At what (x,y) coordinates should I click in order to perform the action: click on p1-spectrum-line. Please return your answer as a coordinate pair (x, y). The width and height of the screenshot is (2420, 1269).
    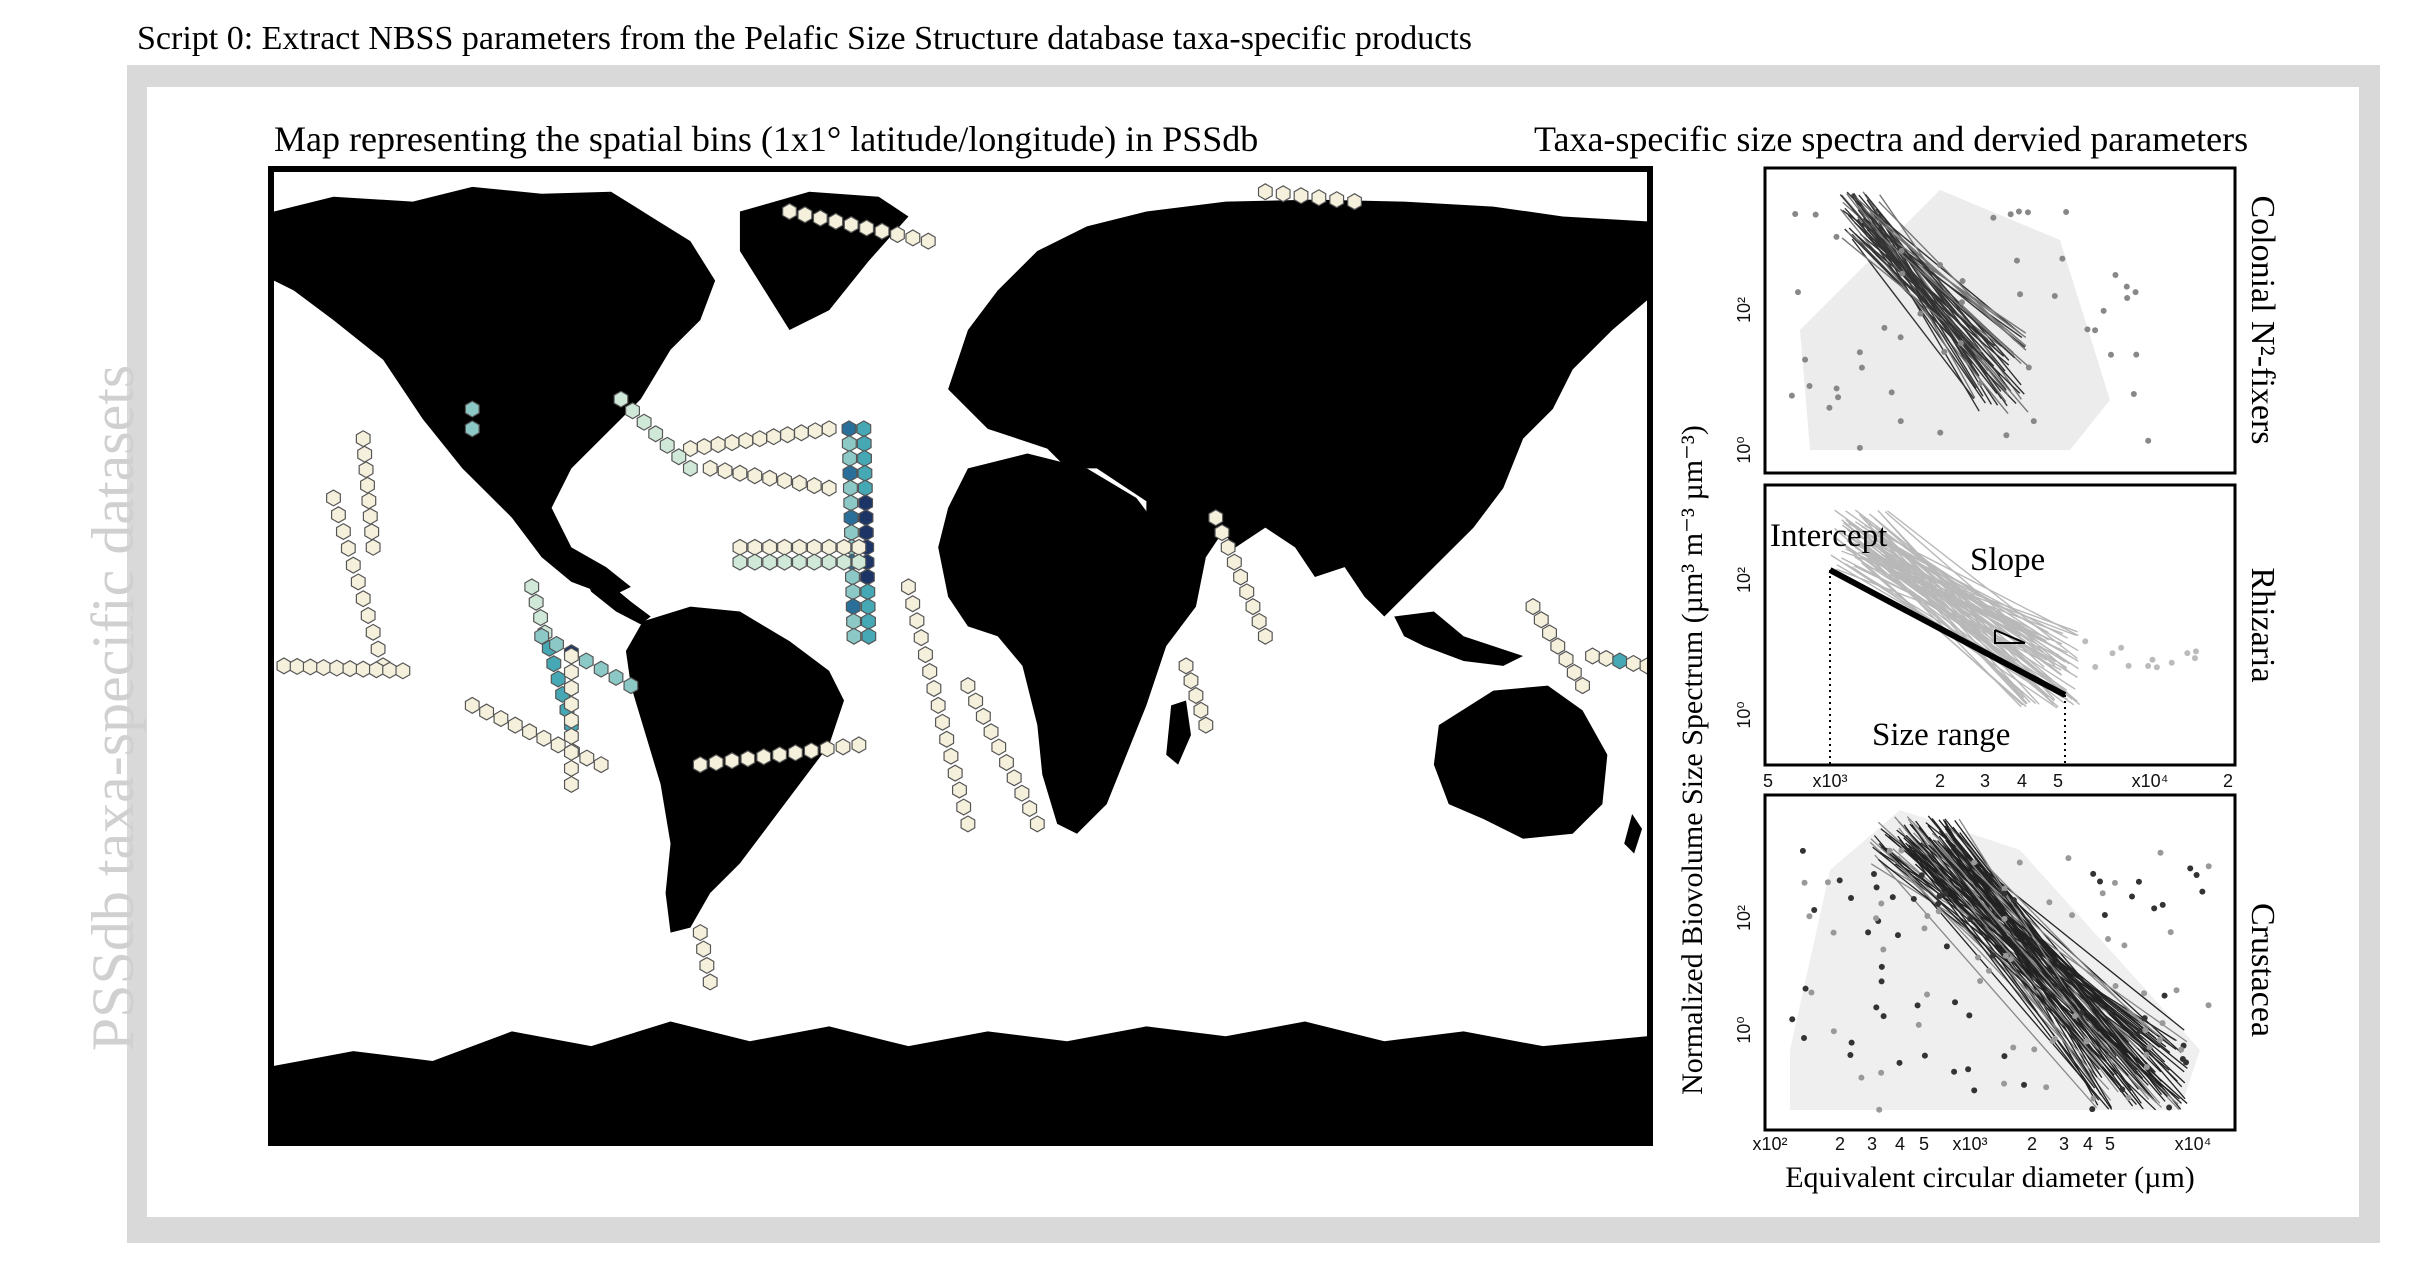
    Looking at the image, I should click on (1913, 319).